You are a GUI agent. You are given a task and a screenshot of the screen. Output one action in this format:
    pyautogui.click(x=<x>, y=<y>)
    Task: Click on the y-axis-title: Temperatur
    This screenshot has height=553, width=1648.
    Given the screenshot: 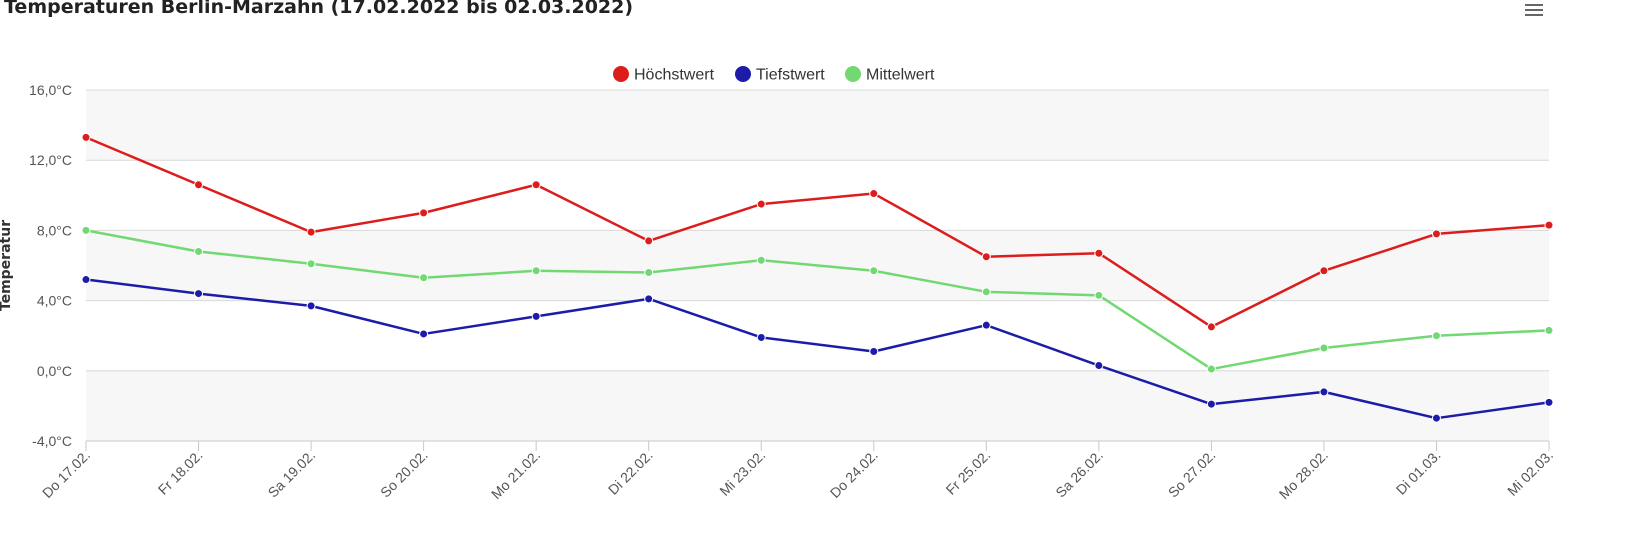 What is the action you would take?
    pyautogui.click(x=7, y=265)
    